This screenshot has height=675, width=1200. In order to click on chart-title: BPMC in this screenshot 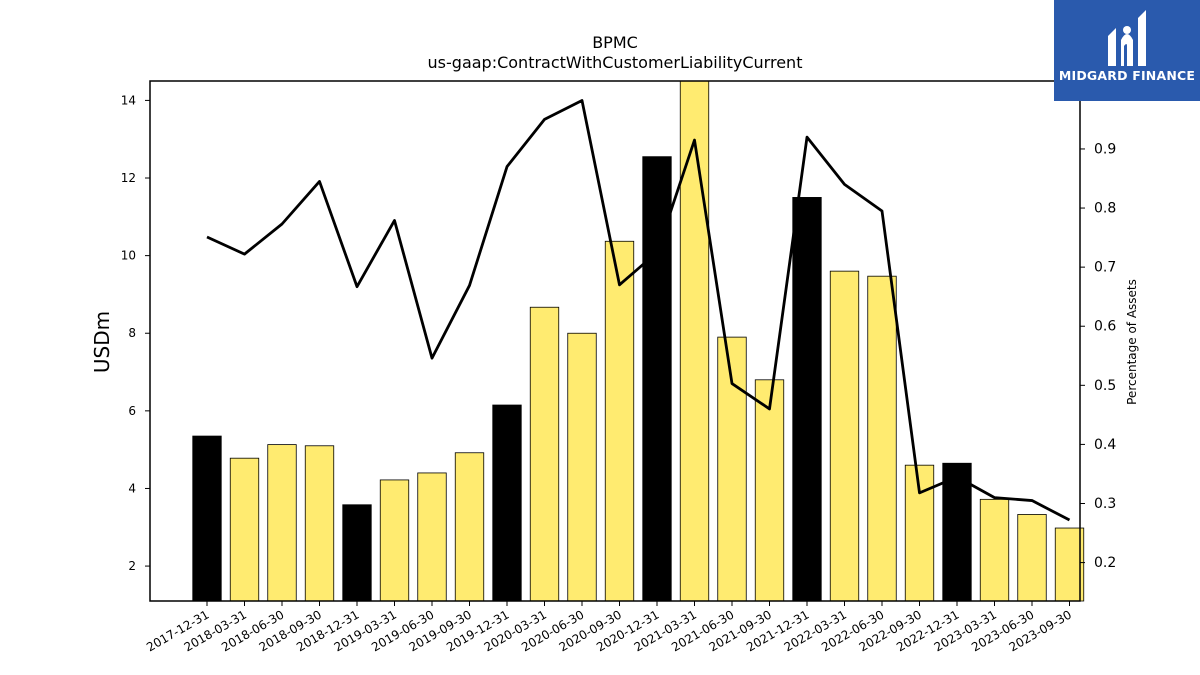, I will do `click(615, 42)`.